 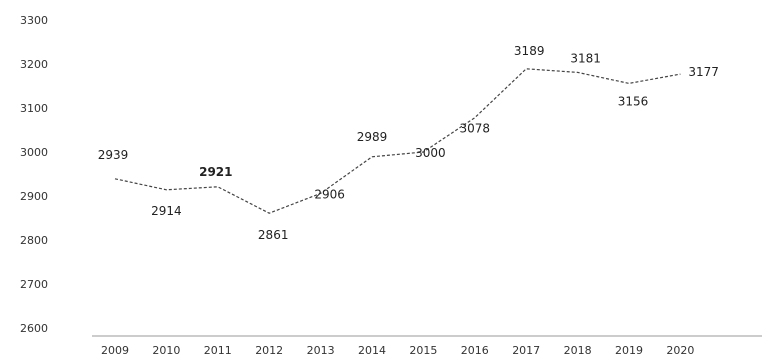 What do you see at coordinates (329, 194) in the screenshot?
I see `data-label: 2906` at bounding box center [329, 194].